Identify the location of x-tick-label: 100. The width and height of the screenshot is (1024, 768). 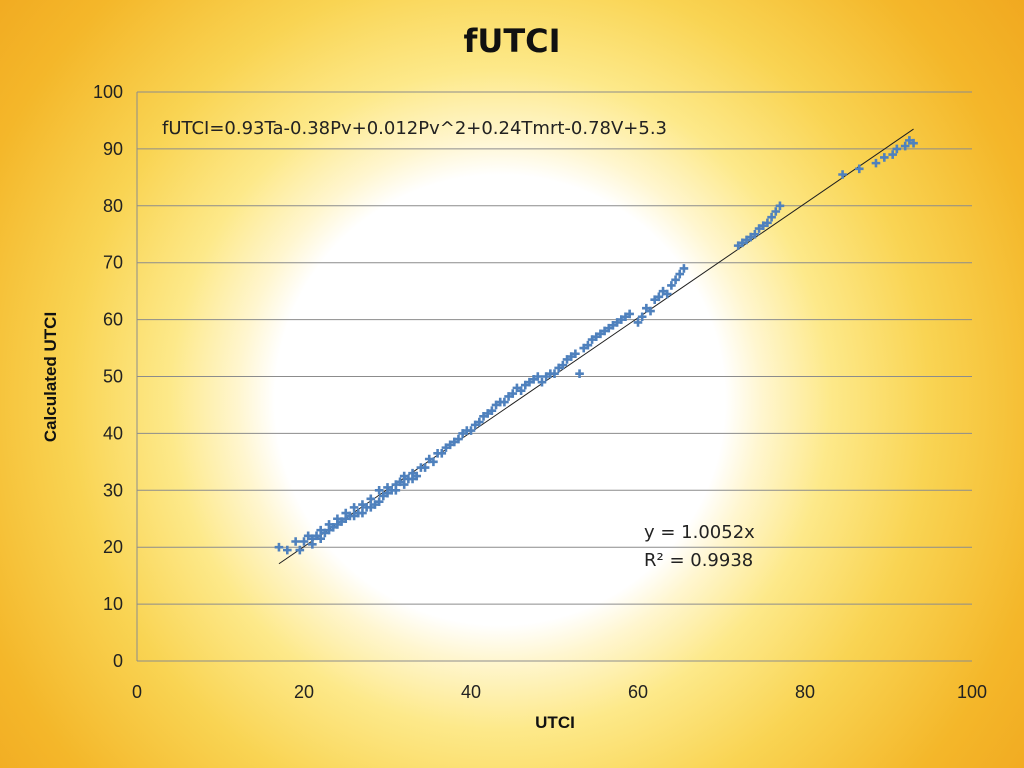
(972, 692).